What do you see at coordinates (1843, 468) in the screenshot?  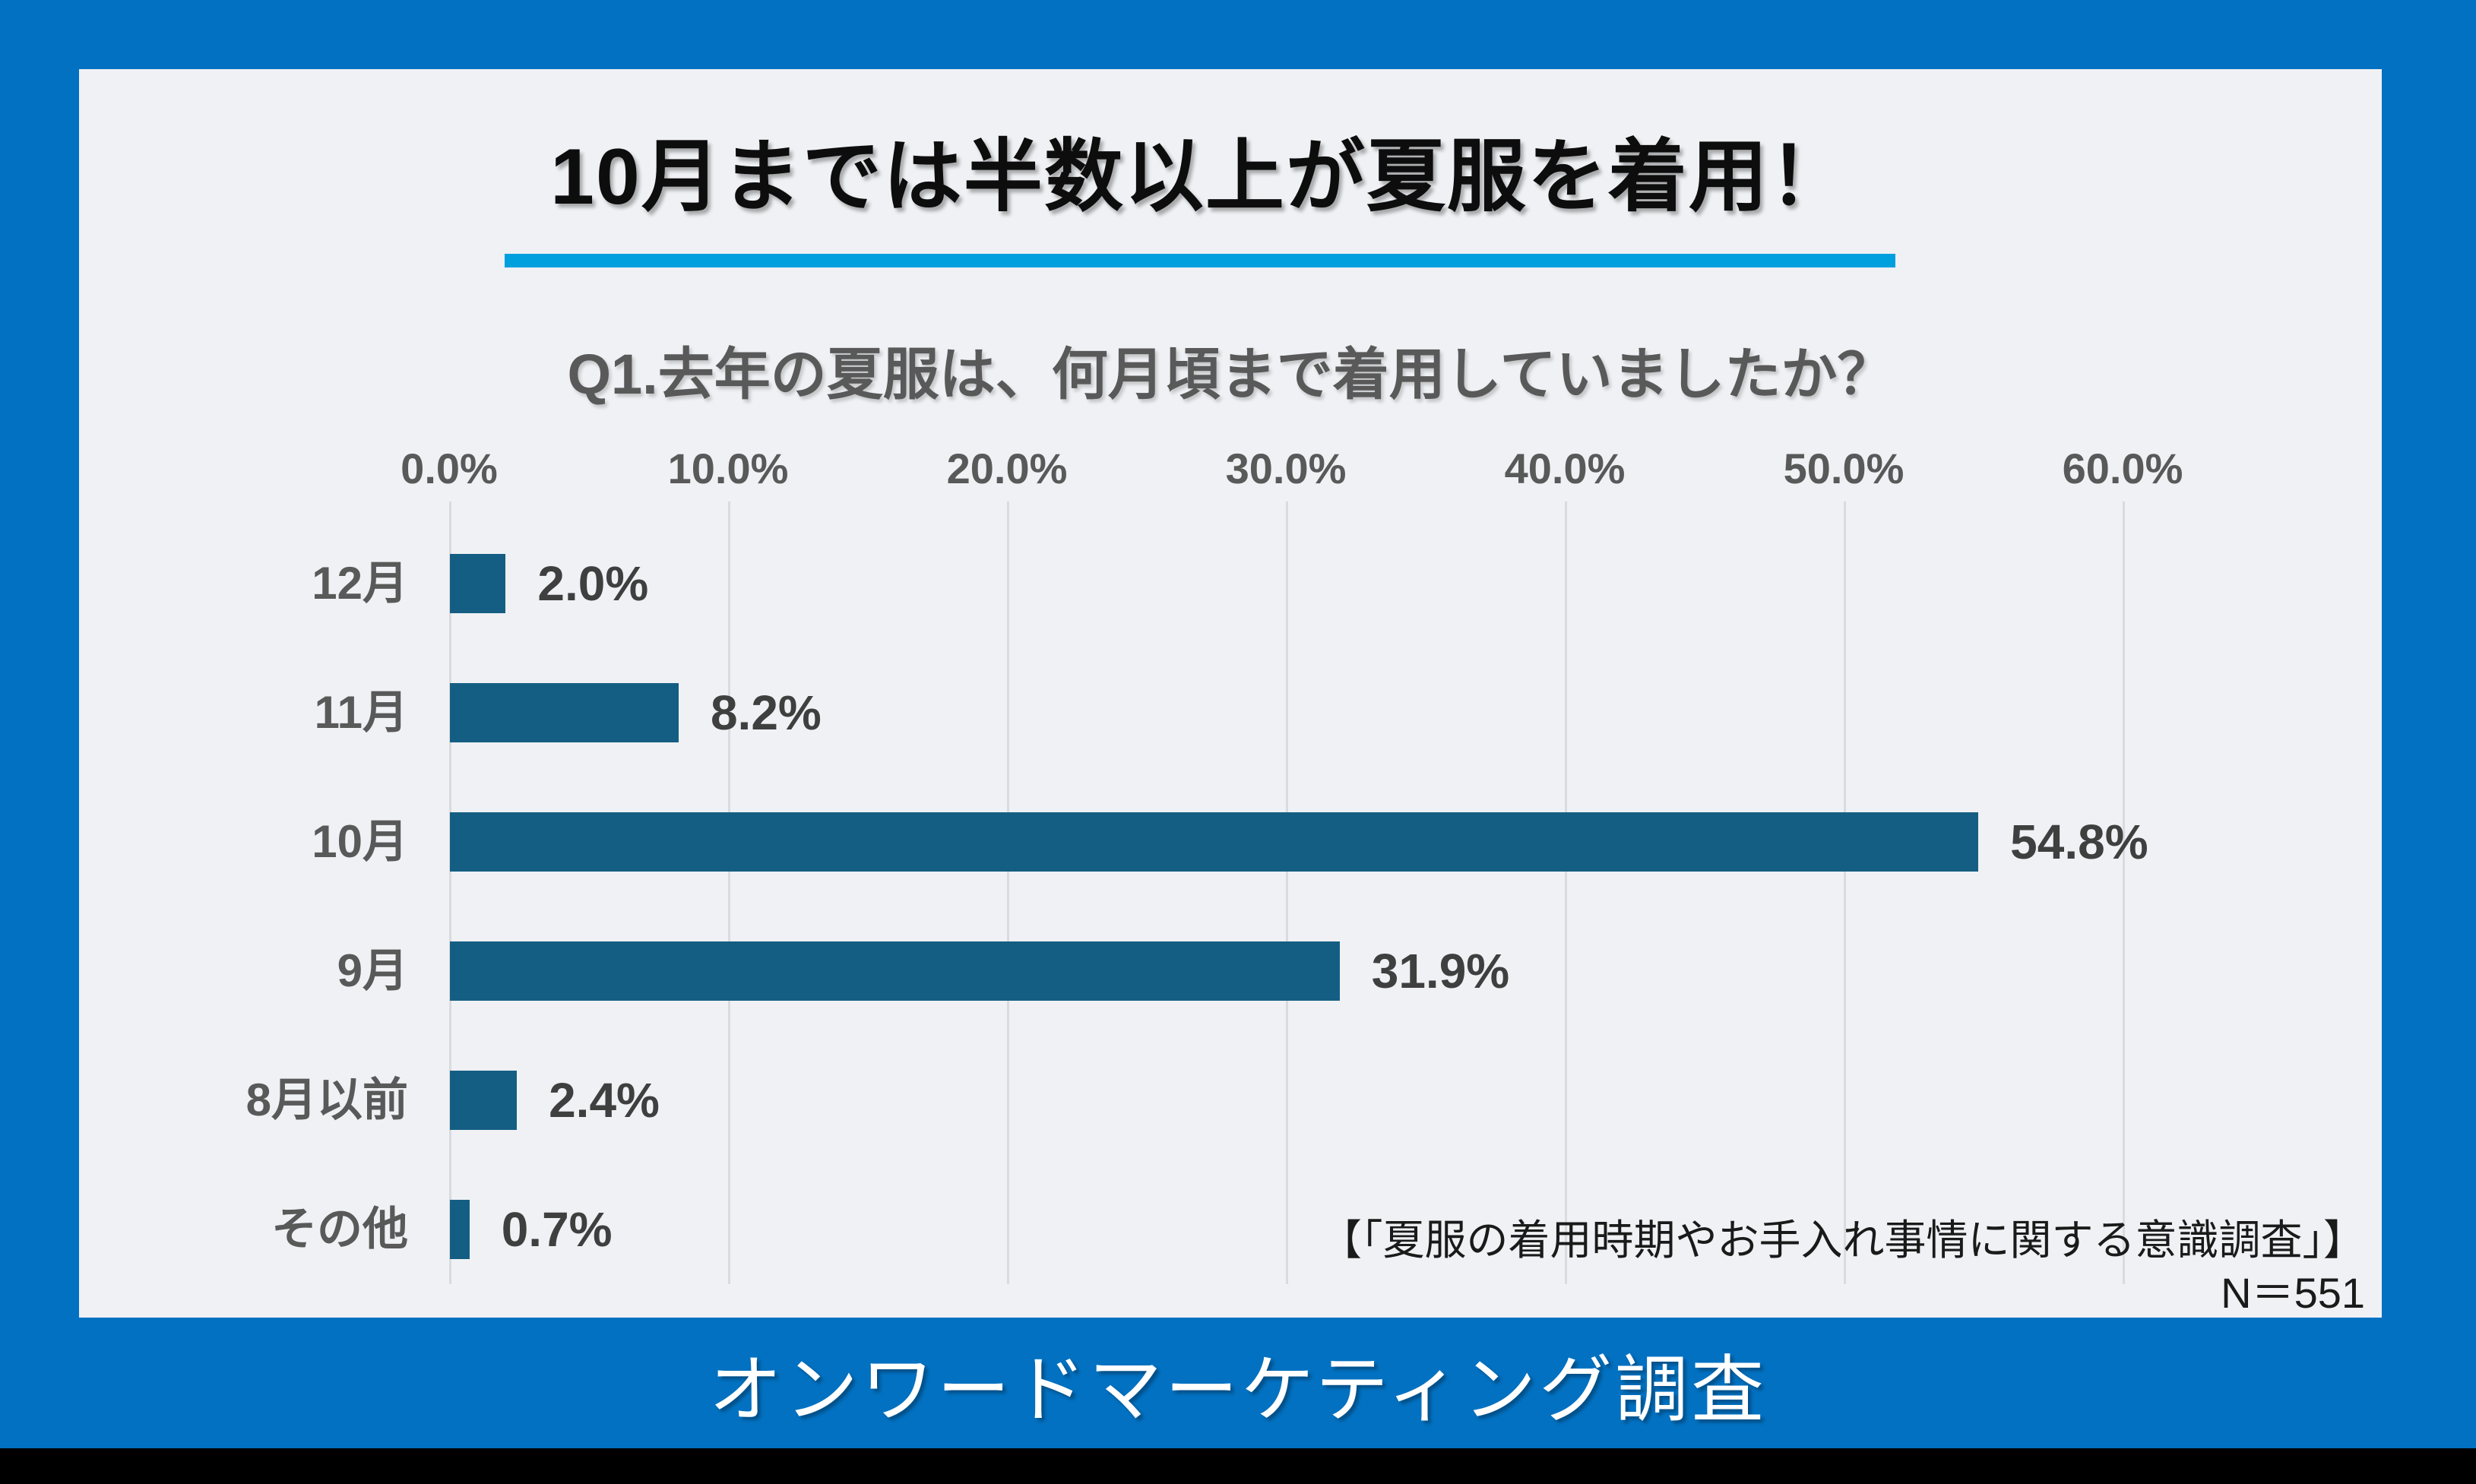 I see `x-axis-tick-label: 50.0%` at bounding box center [1843, 468].